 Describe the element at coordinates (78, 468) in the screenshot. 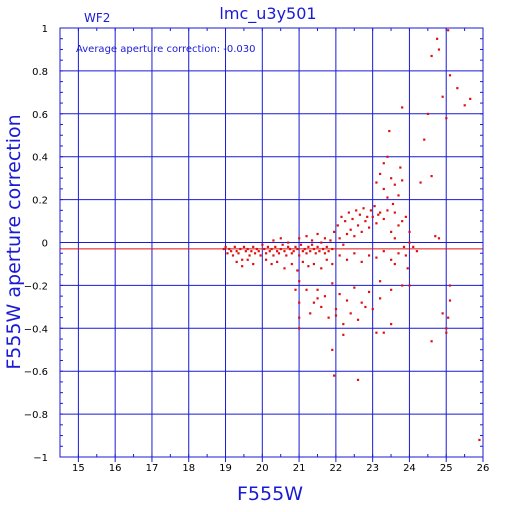

I see `x-tick-label-0: 15` at that location.